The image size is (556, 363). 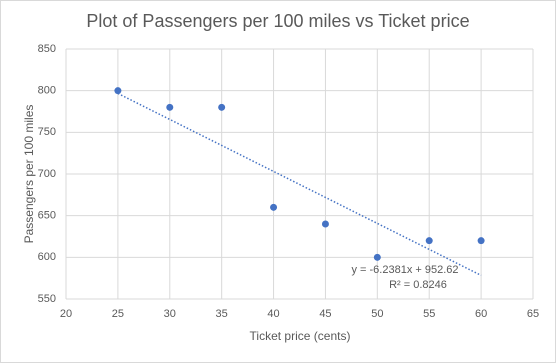 What do you see at coordinates (418, 285) in the screenshot?
I see `trendline-r2: R² = 0.8246` at bounding box center [418, 285].